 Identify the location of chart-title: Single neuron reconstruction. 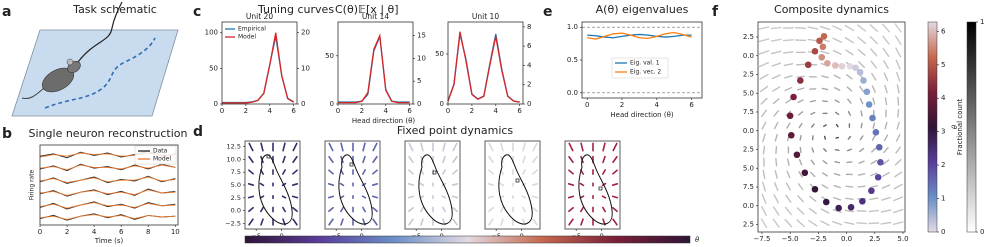
(108, 133).